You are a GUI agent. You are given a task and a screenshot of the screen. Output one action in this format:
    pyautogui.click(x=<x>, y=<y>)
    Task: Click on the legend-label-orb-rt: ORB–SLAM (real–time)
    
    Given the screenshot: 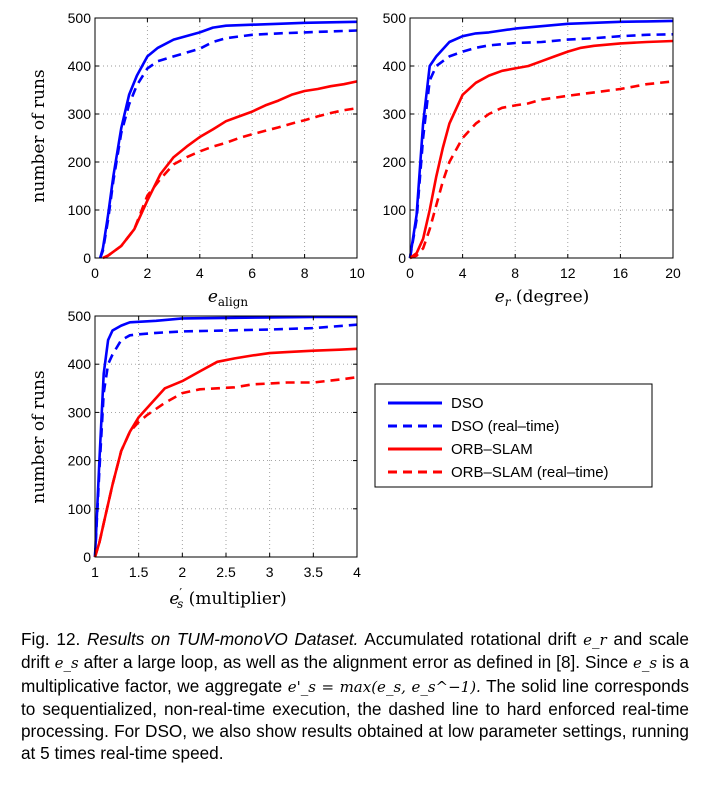 What is the action you would take?
    pyautogui.click(x=530, y=472)
    